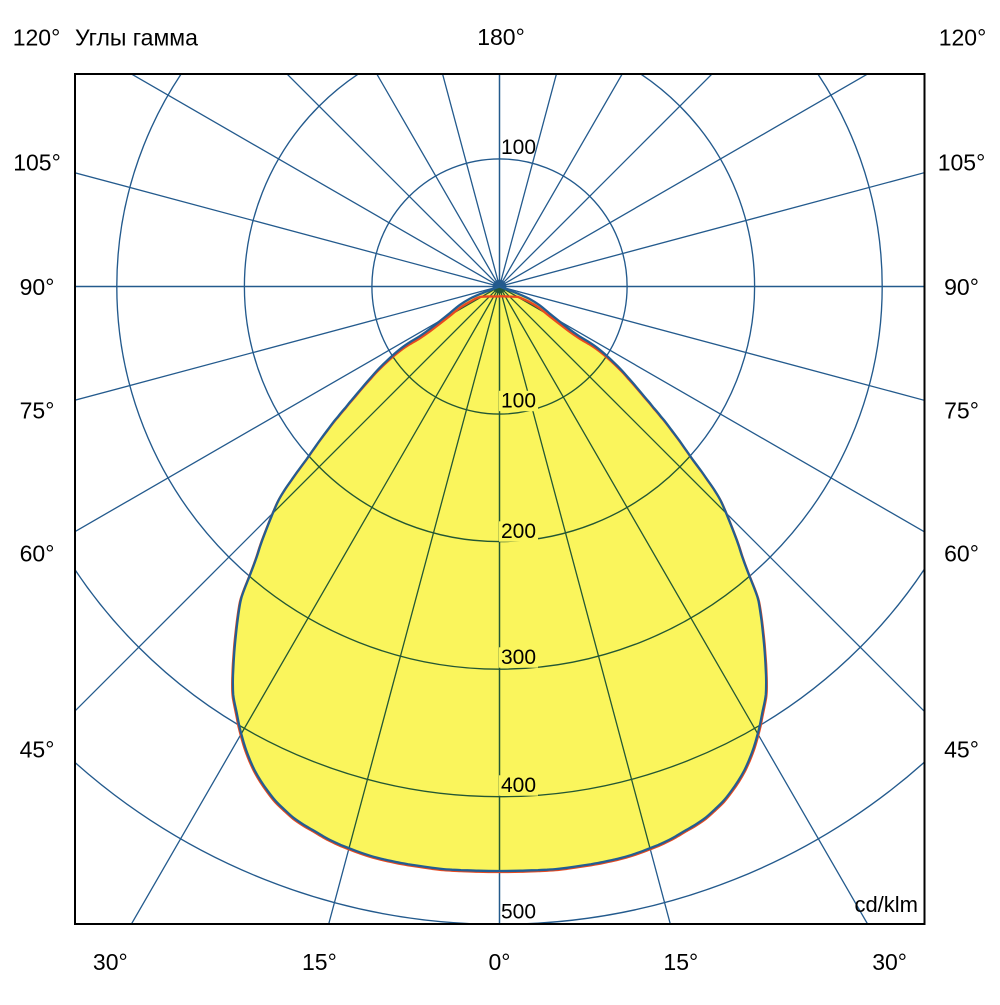 The width and height of the screenshot is (1000, 1005). I want to click on svg-text: 300, so click(518, 657).